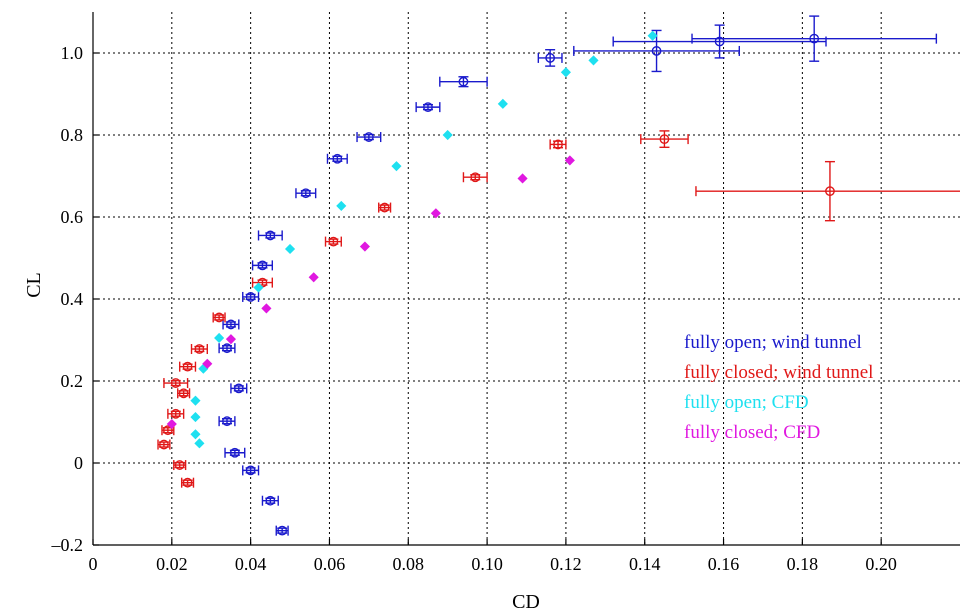 The width and height of the screenshot is (960, 612). I want to click on legend-entry-3: fully closed; CFD, so click(752, 432).